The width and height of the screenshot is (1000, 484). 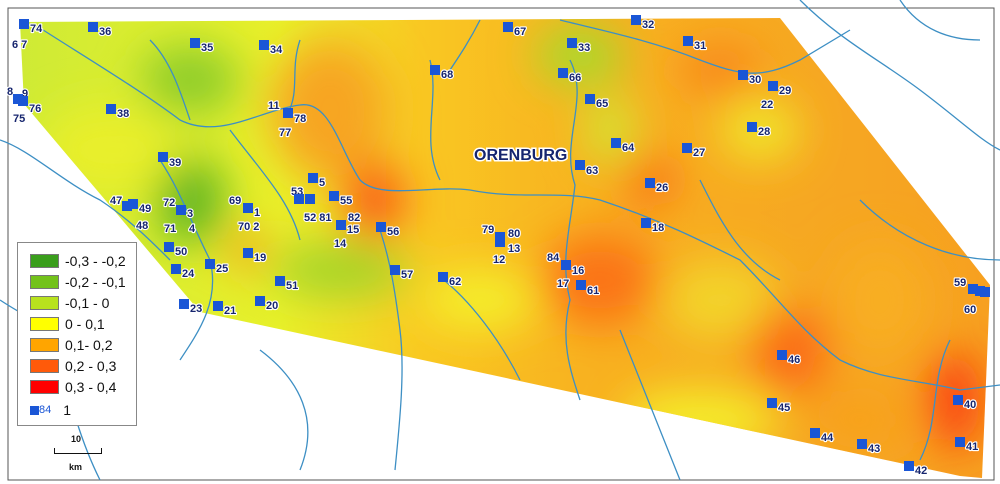 What do you see at coordinates (393, 232) in the screenshot?
I see `station-label: 56` at bounding box center [393, 232].